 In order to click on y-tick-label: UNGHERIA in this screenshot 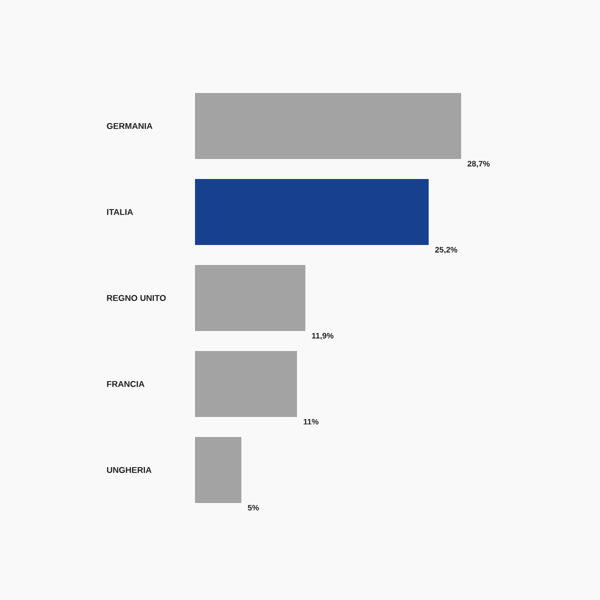, I will do `click(129, 470)`.